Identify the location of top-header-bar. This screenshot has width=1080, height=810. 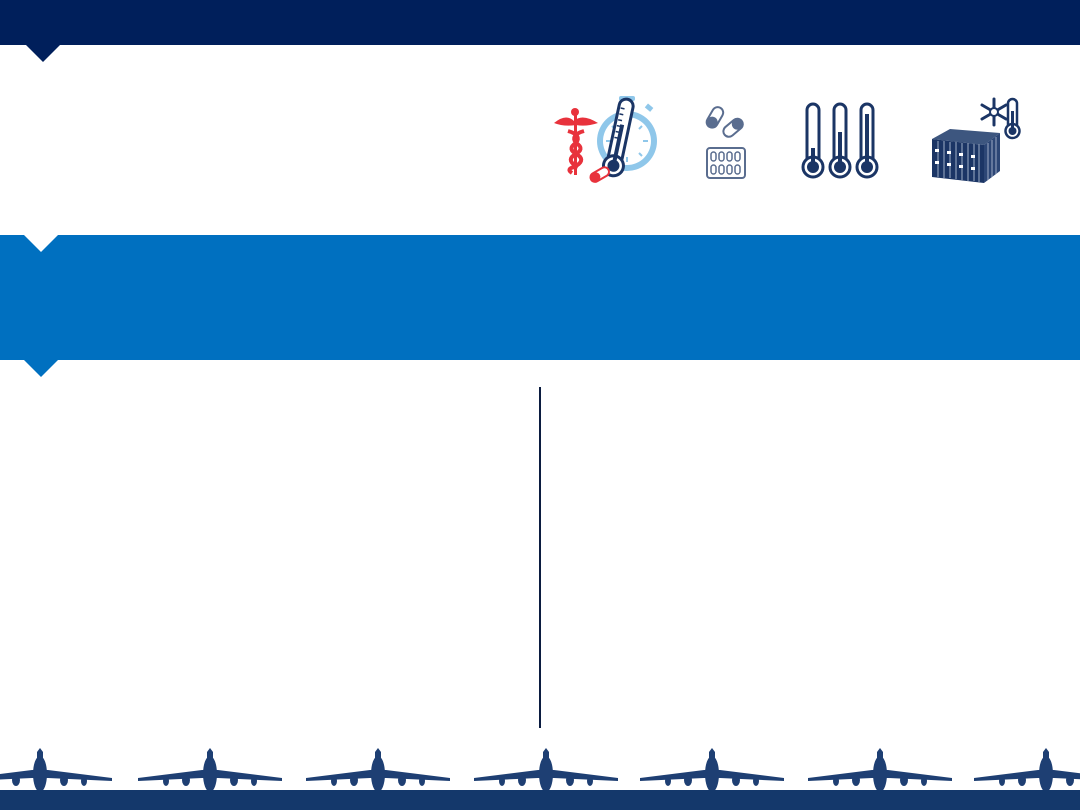
(540, 22).